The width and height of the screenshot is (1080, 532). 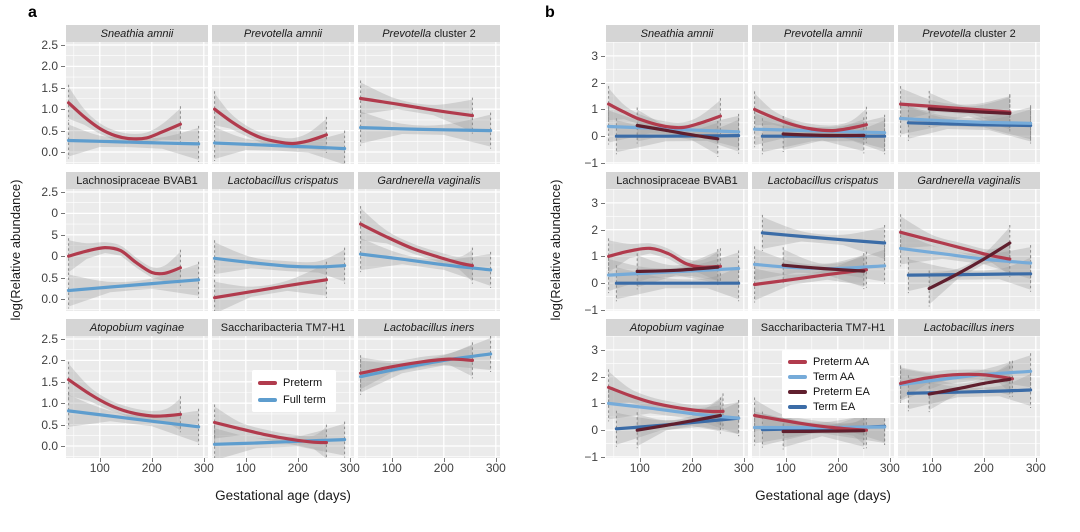 What do you see at coordinates (823, 495) in the screenshot?
I see `x-axis-title-b: Gestational age (days)` at bounding box center [823, 495].